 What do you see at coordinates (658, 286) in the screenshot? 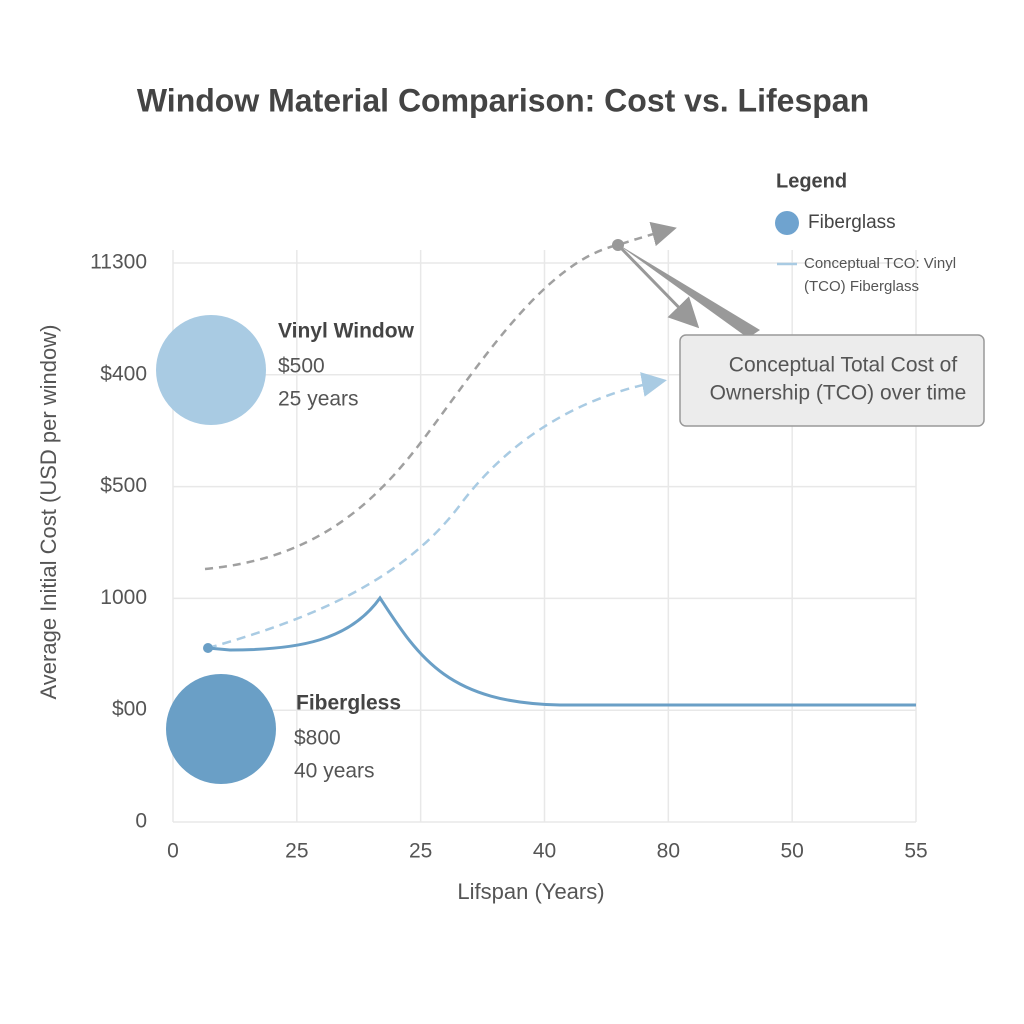
I see `callout-arrow` at bounding box center [658, 286].